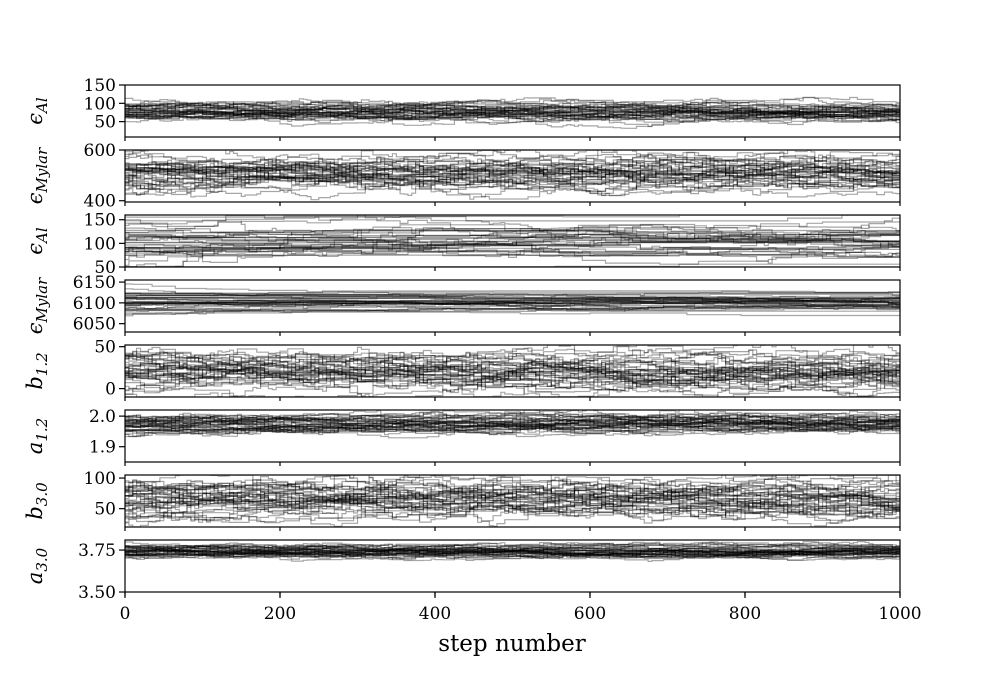  I want to click on y-tick-label: 1.9, so click(102, 448).